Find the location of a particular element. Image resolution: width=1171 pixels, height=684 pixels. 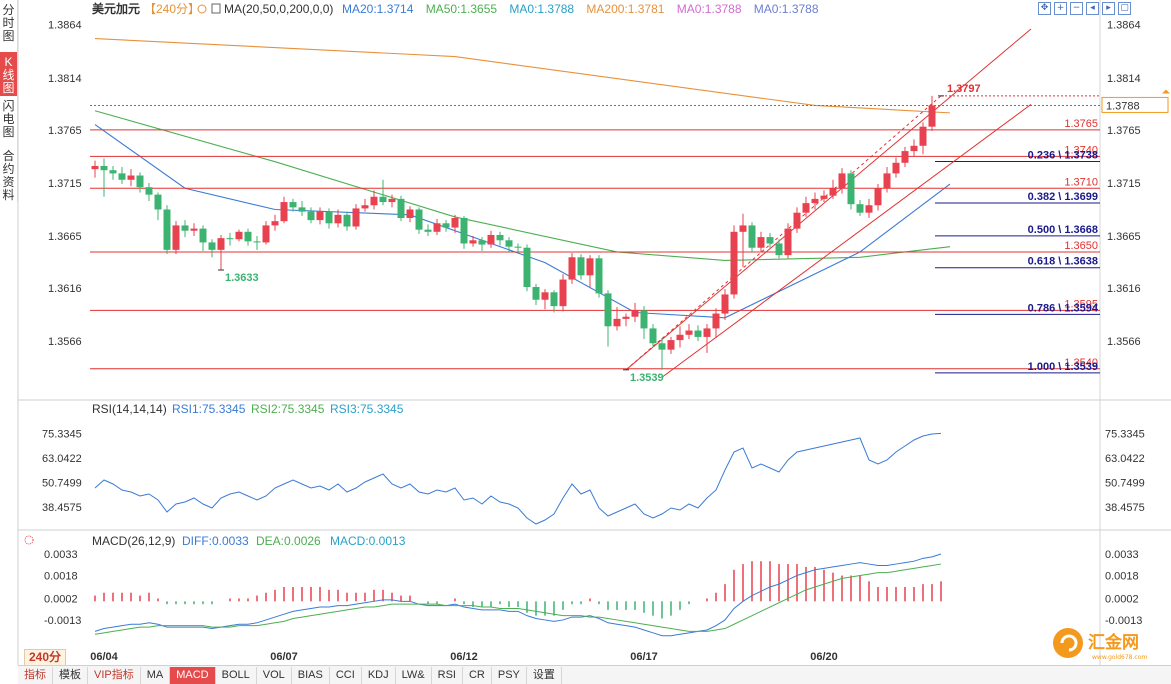

indicator-tab-13: PSY is located at coordinates (509, 675).